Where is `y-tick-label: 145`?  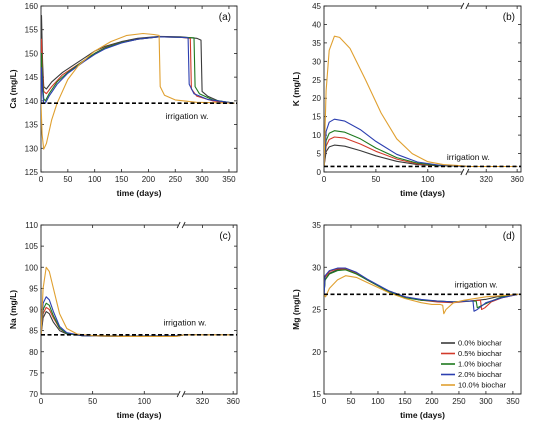 y-tick-label: 145 is located at coordinates (32, 77).